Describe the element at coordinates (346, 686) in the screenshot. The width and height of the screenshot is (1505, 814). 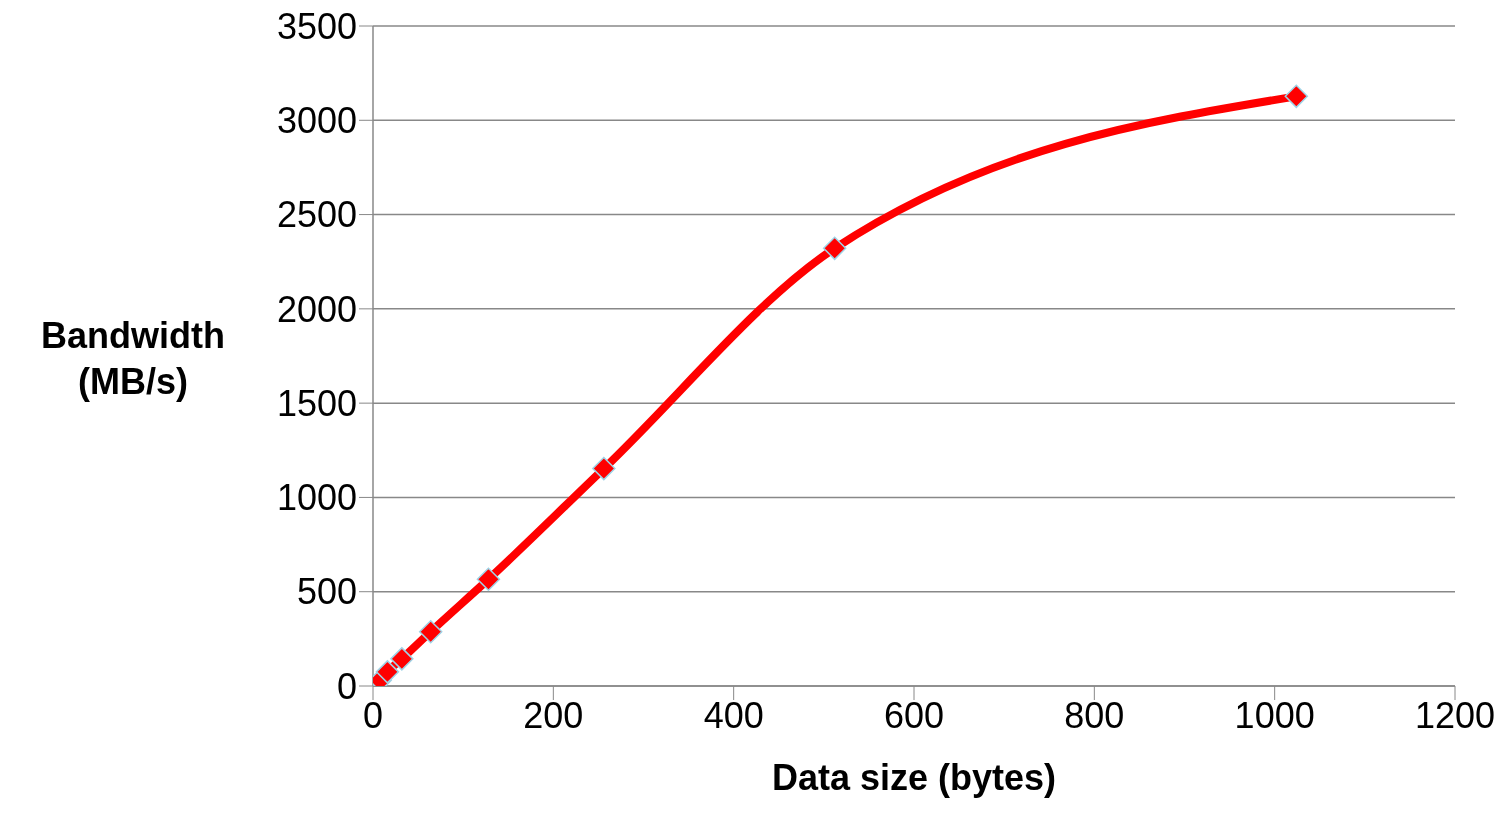
I see `y-tick-label: 0` at that location.